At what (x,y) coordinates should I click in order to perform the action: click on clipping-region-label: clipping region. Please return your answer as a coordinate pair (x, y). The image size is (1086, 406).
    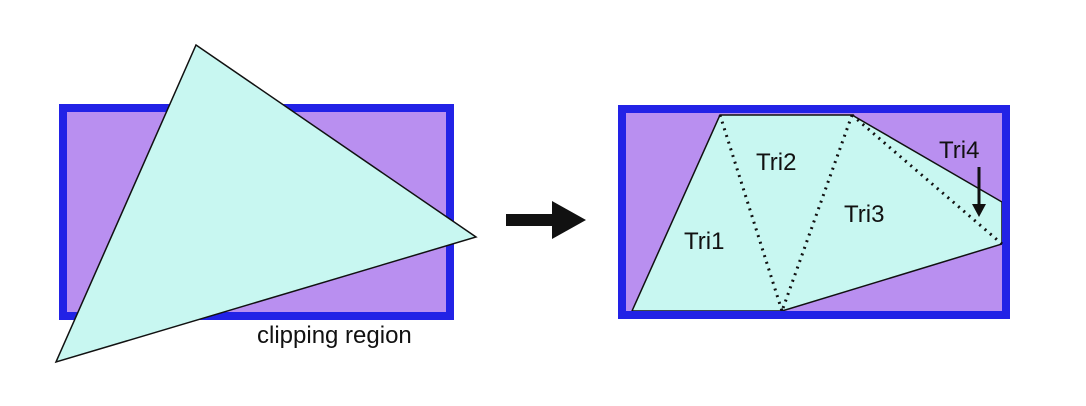
    Looking at the image, I should click on (334, 335).